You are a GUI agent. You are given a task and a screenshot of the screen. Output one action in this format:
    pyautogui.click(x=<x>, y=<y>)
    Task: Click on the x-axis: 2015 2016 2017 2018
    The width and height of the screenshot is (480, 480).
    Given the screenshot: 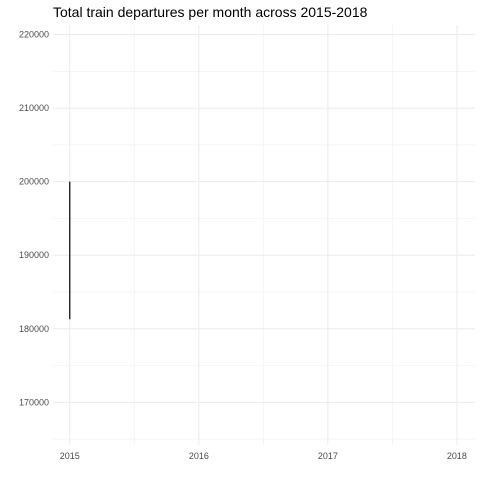 What is the action you would take?
    pyautogui.click(x=263, y=456)
    